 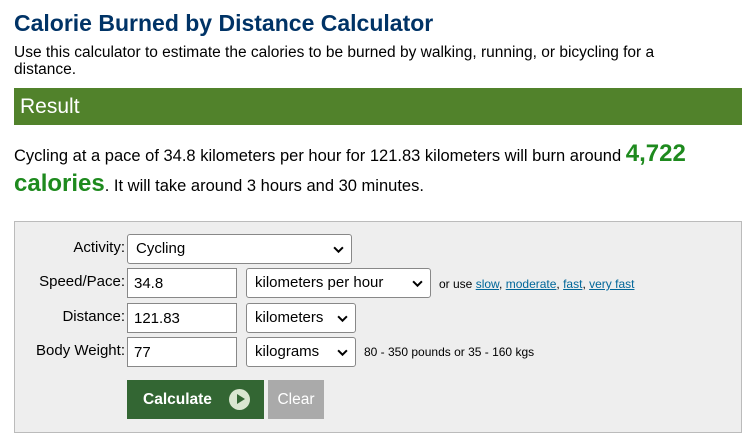 What do you see at coordinates (161, 248) in the screenshot?
I see `activity-selected: Cycling` at bounding box center [161, 248].